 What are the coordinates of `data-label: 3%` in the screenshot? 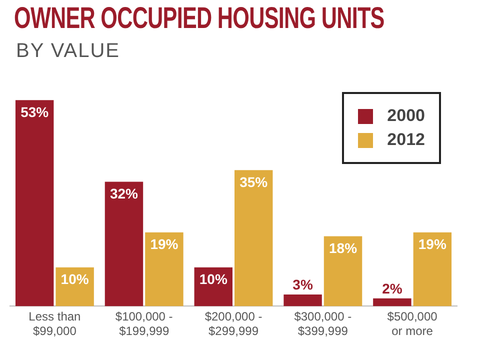 It's located at (303, 284).